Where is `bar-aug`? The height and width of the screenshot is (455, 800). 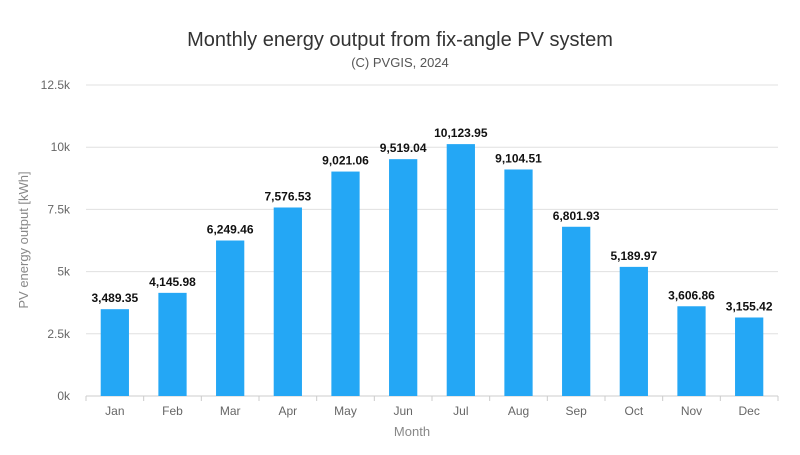
bar-aug is located at coordinates (518, 282).